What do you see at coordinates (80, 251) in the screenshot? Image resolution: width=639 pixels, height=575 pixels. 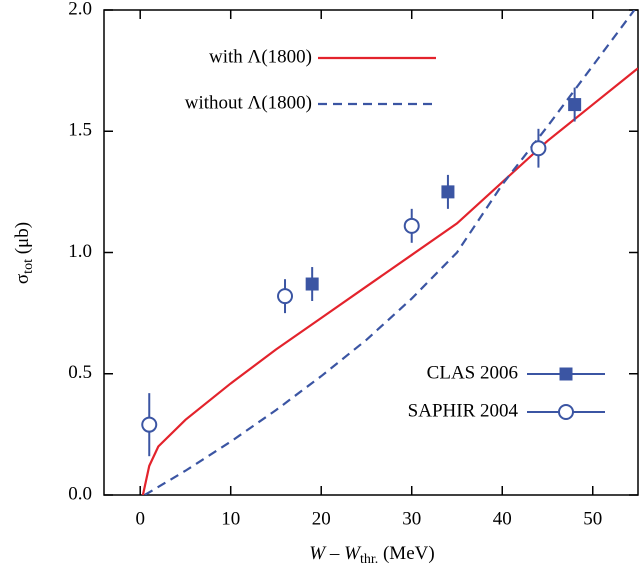 I see `y-tick-label: 1.0` at bounding box center [80, 251].